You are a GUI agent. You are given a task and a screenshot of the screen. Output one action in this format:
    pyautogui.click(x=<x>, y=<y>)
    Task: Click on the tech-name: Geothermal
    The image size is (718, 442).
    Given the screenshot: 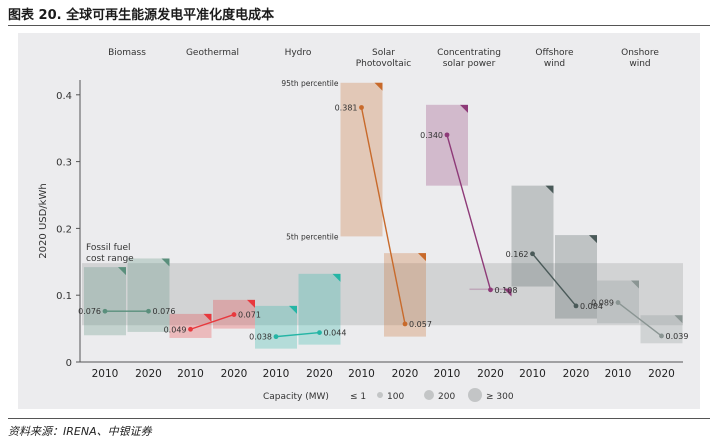 What is the action you would take?
    pyautogui.click(x=212, y=53)
    